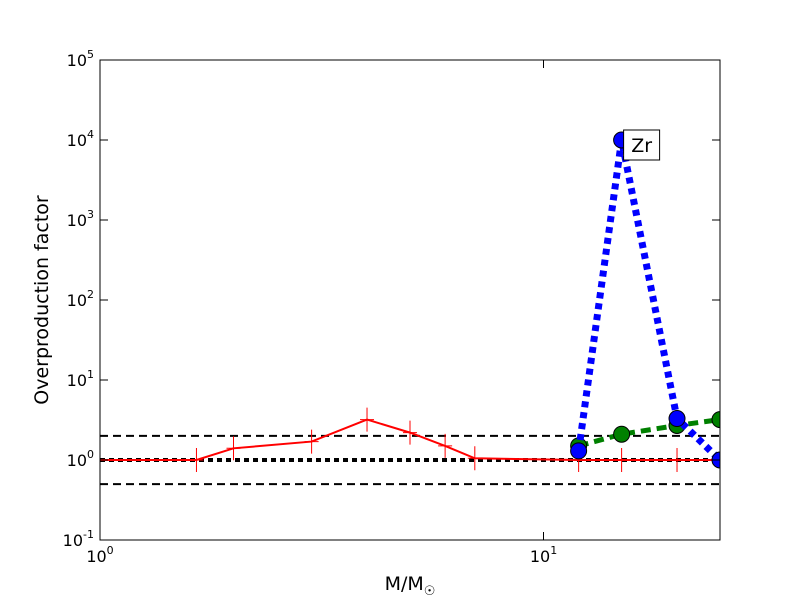  What do you see at coordinates (410, 586) in the screenshot?
I see `x-axis-label: M/M☉` at bounding box center [410, 586].